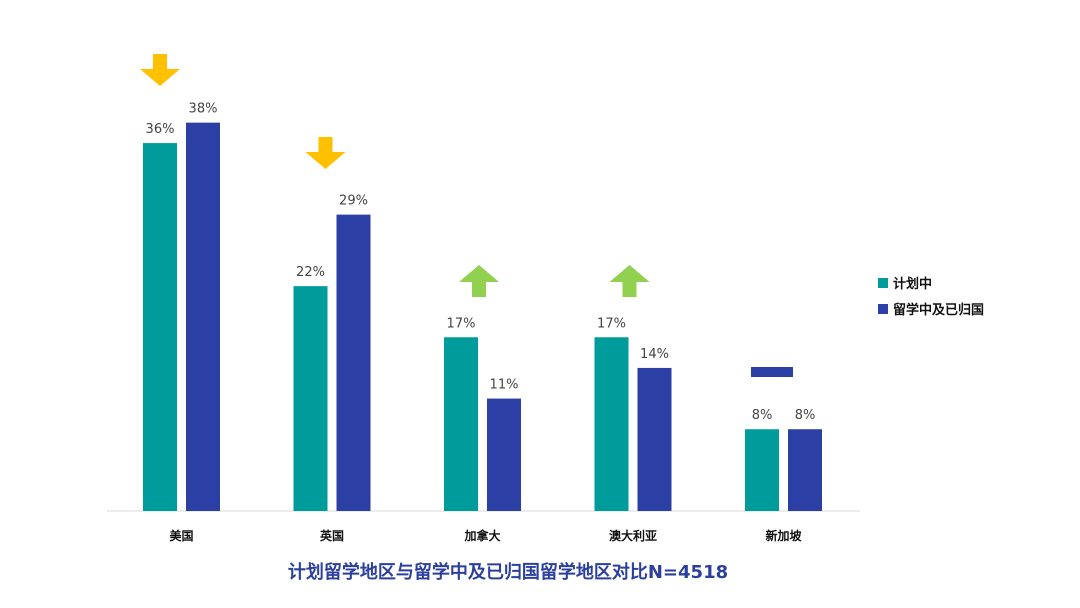 This screenshot has height=608, width=1080. Describe the element at coordinates (504, 385) in the screenshot. I see `data-label: 11%` at that location.